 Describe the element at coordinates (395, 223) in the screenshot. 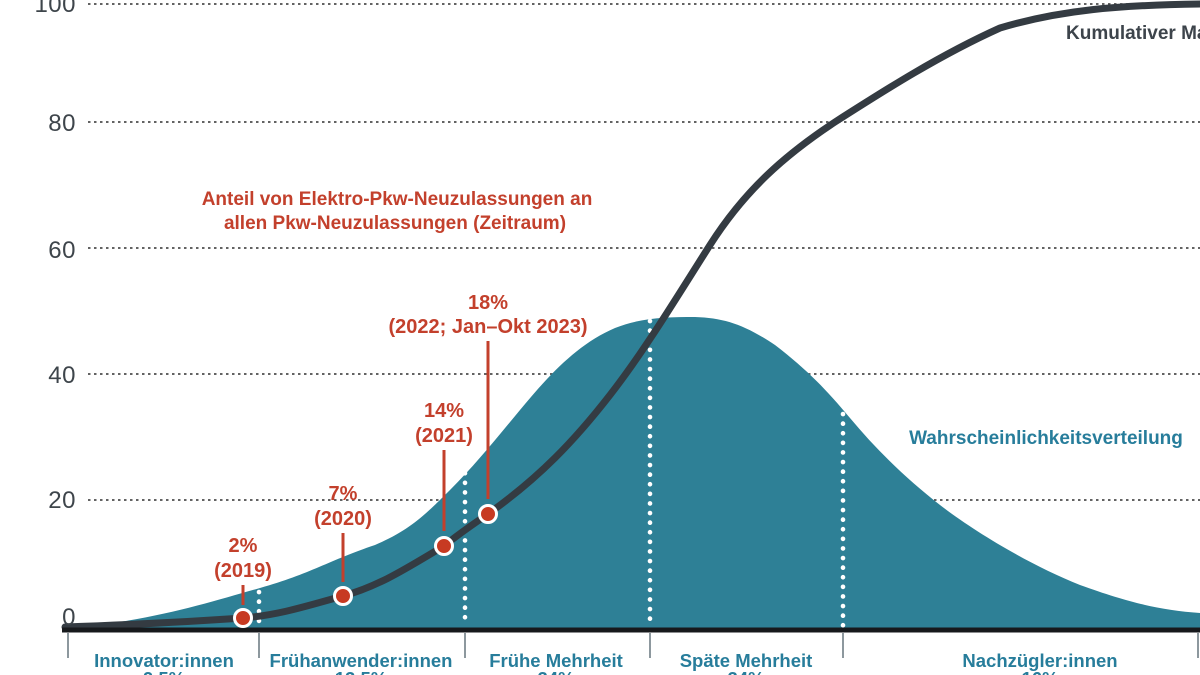

I see `annotation-line-2: allen Pkw-Neuzulassungen (Zeitraum)` at that location.